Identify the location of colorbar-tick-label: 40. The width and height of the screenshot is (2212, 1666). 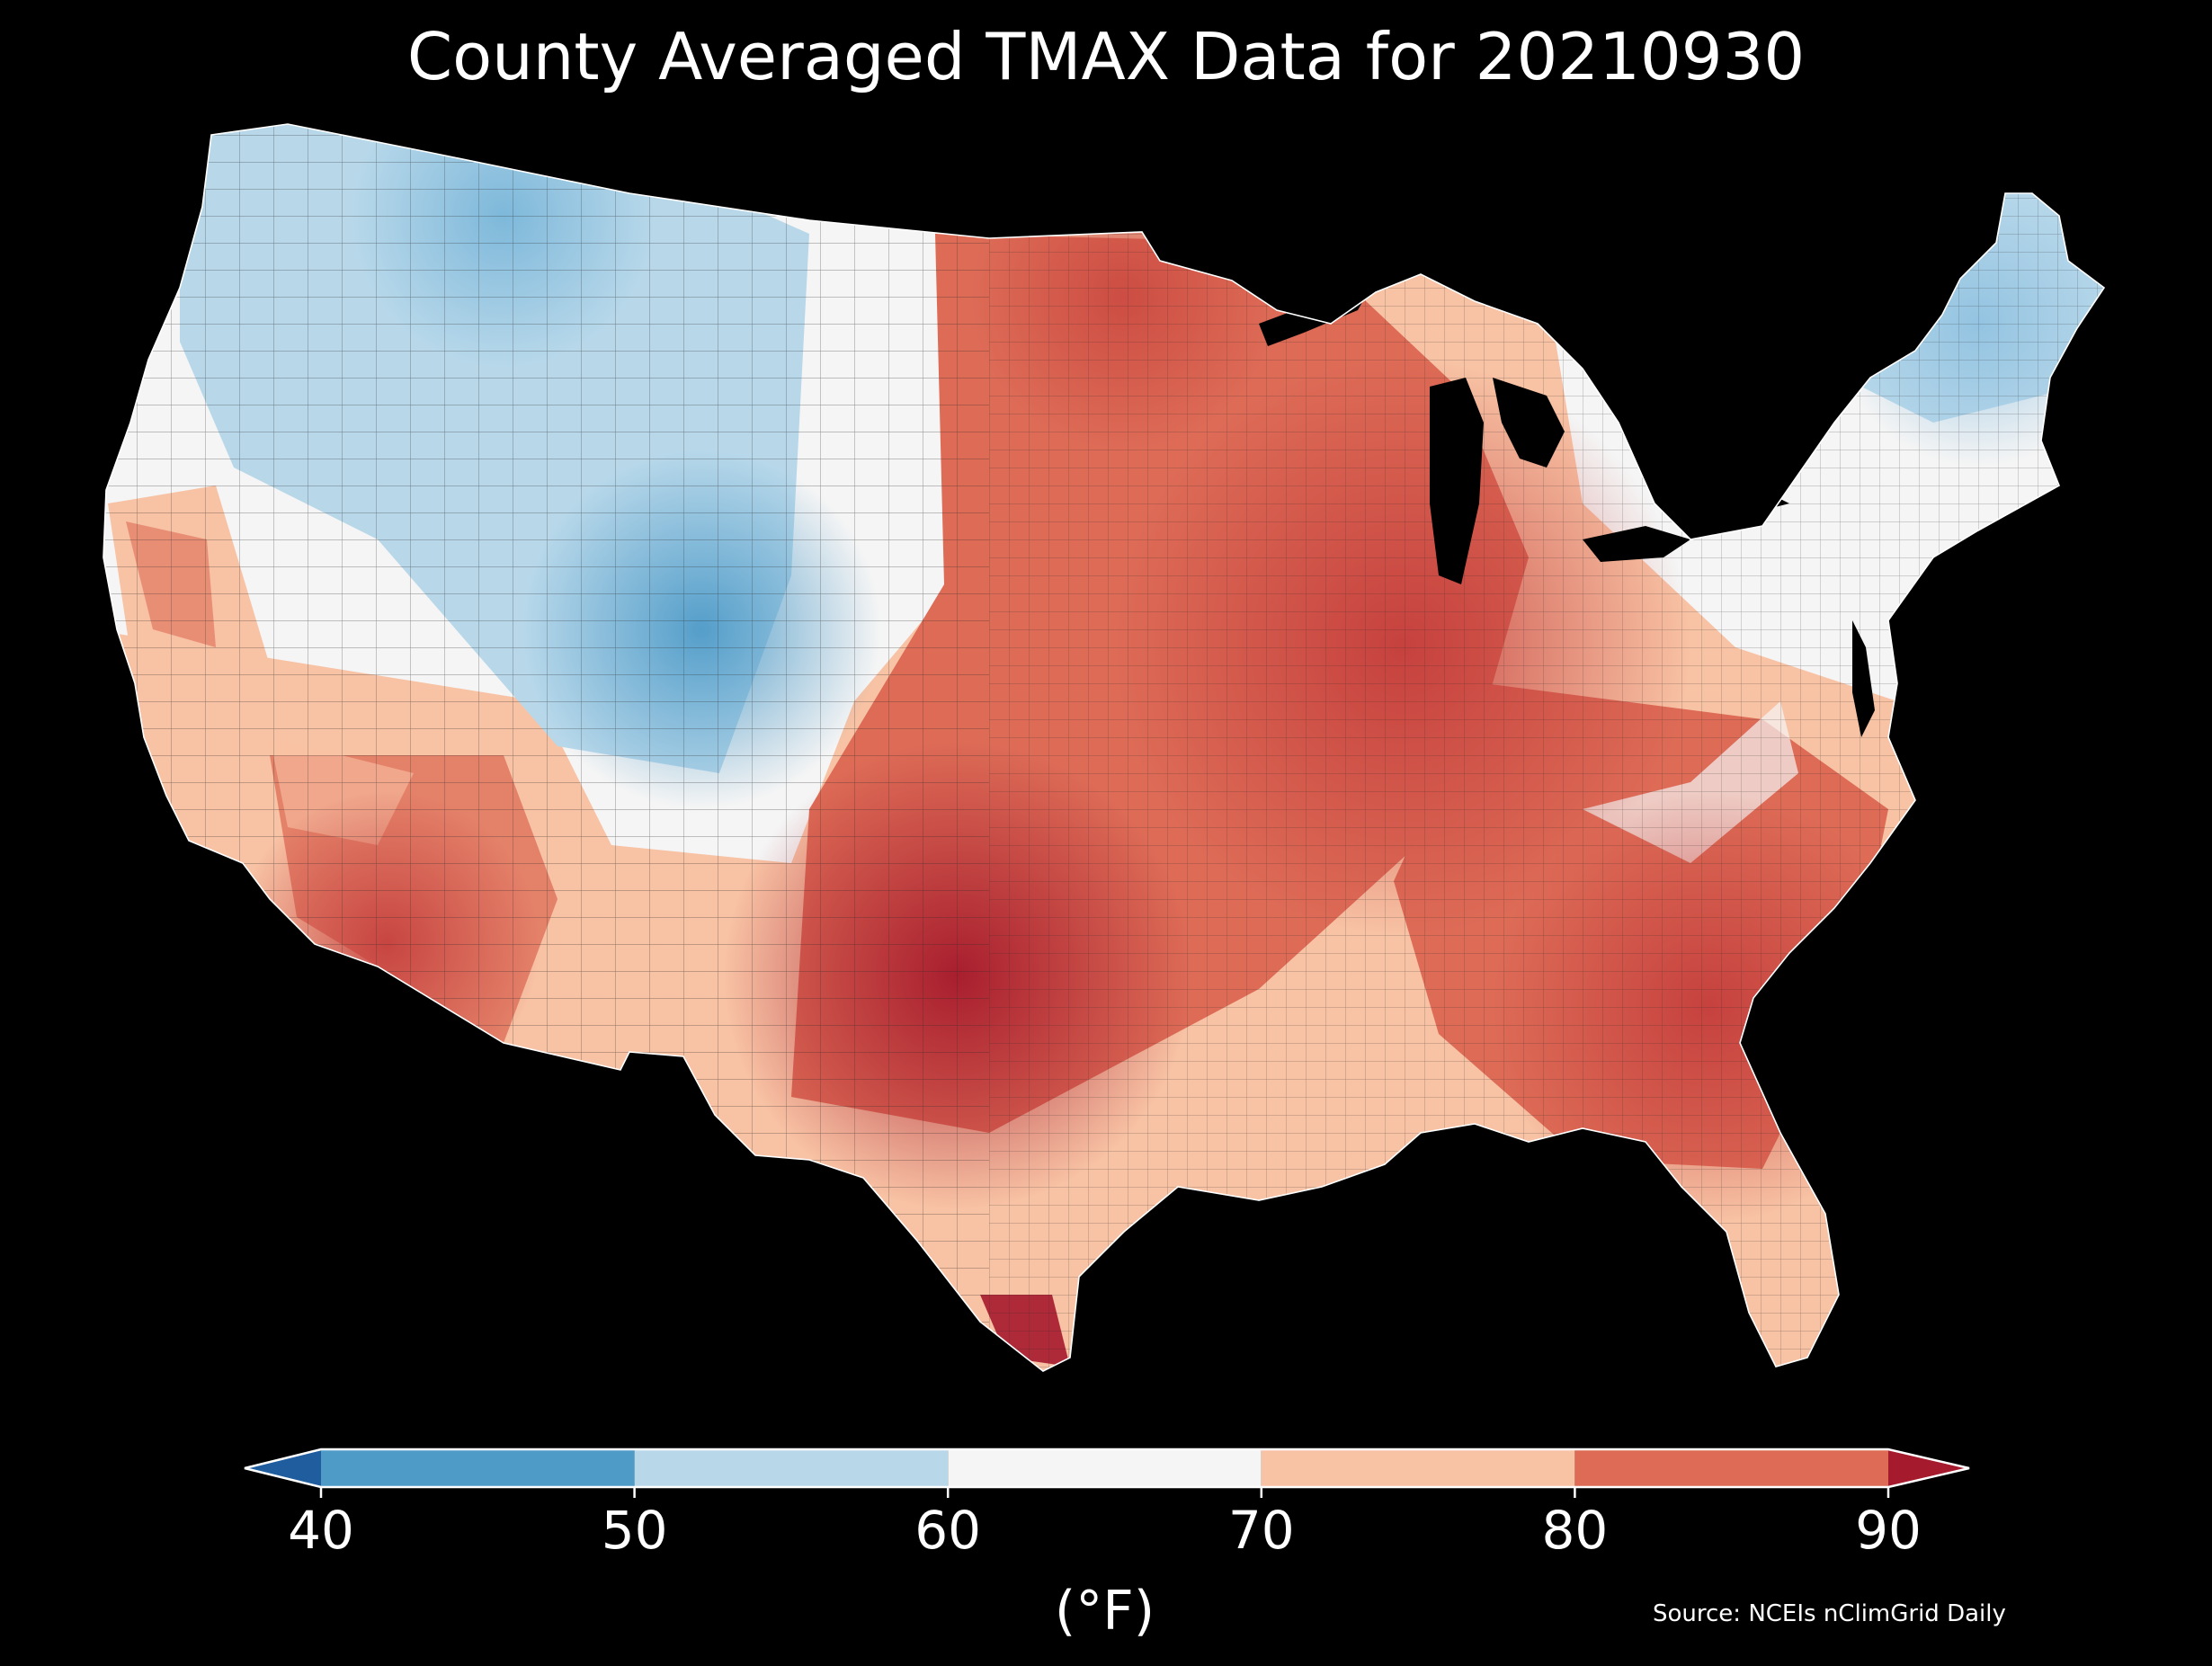
(321, 1530).